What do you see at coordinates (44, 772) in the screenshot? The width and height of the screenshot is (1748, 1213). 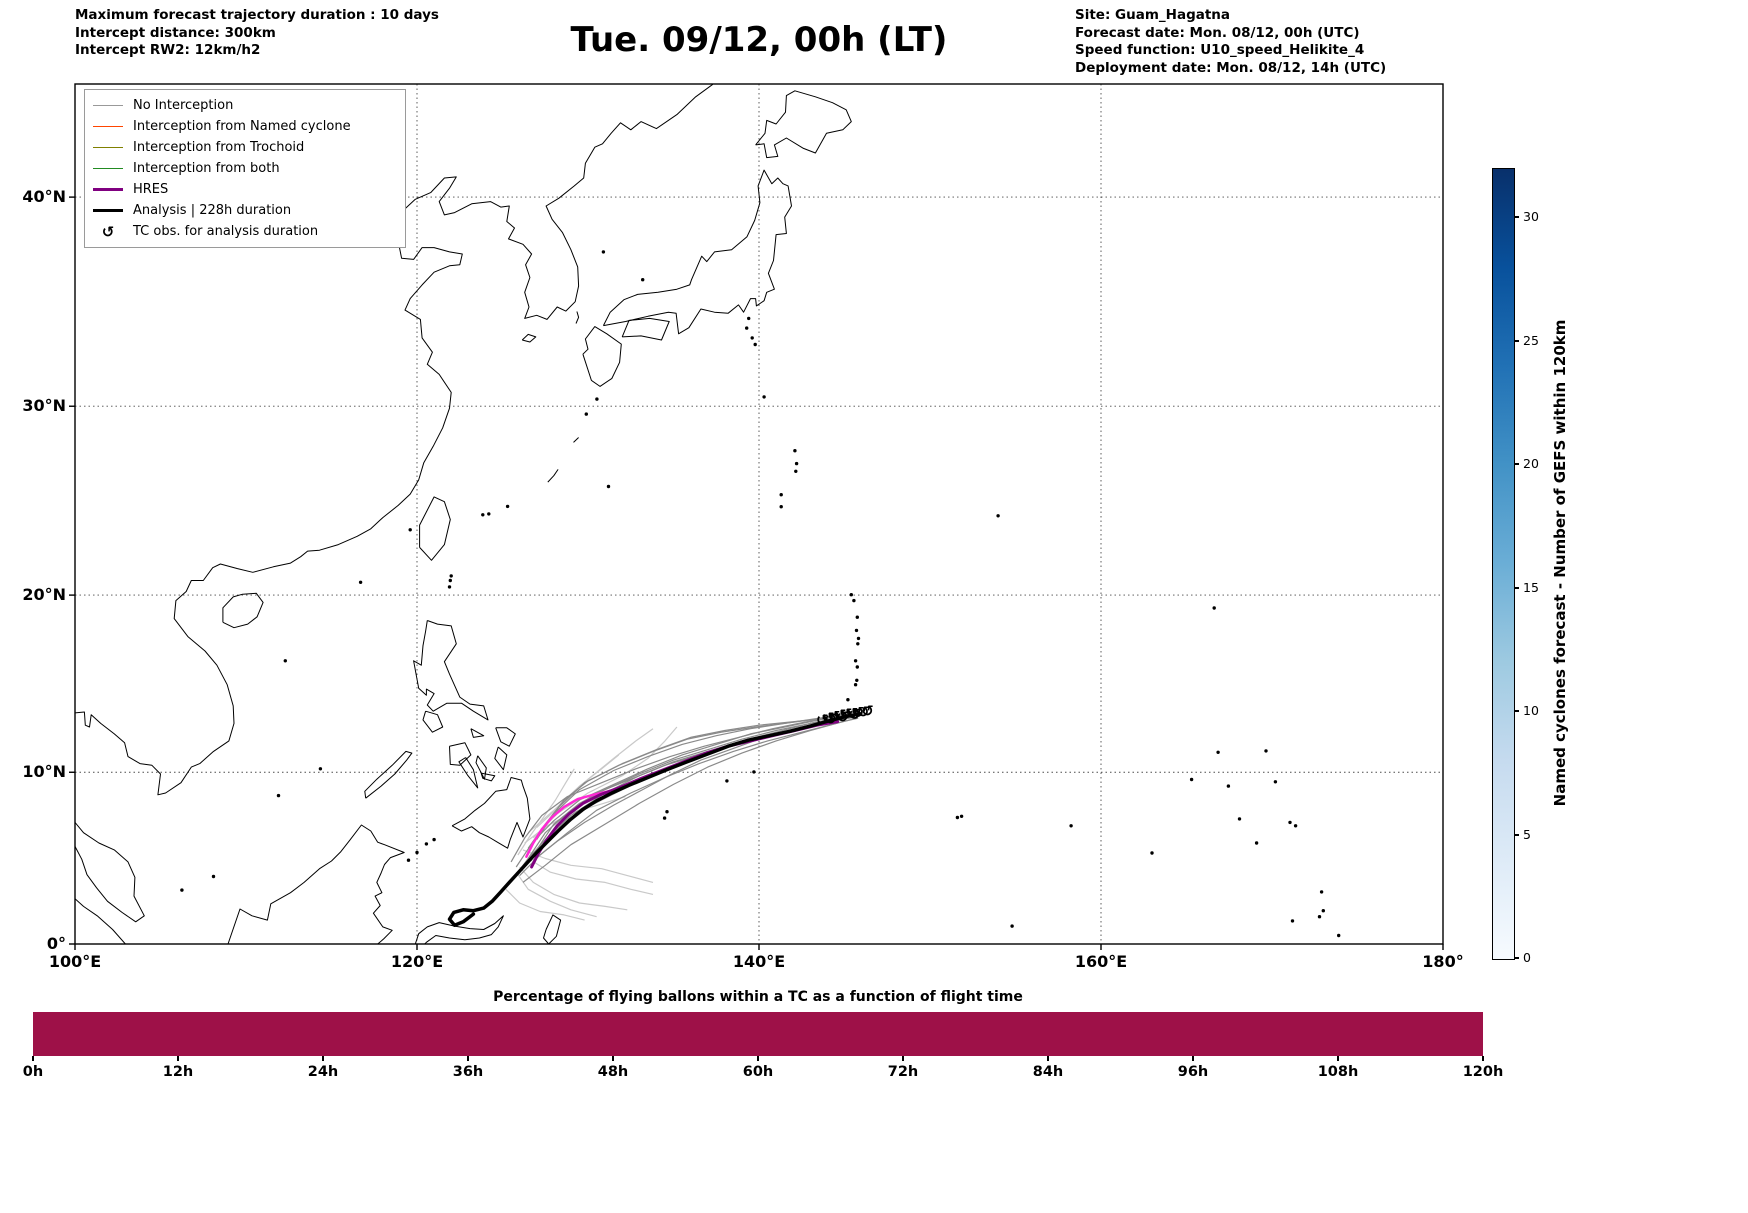 I see `y-tick-label: 10°N` at bounding box center [44, 772].